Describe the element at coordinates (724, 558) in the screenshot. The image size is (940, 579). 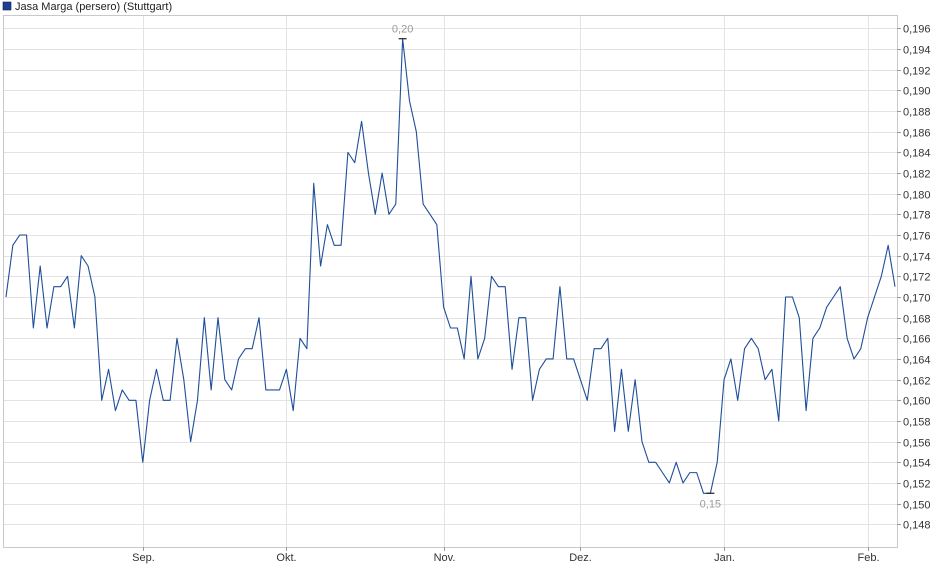
I see `x-tick-label: Jan.` at that location.